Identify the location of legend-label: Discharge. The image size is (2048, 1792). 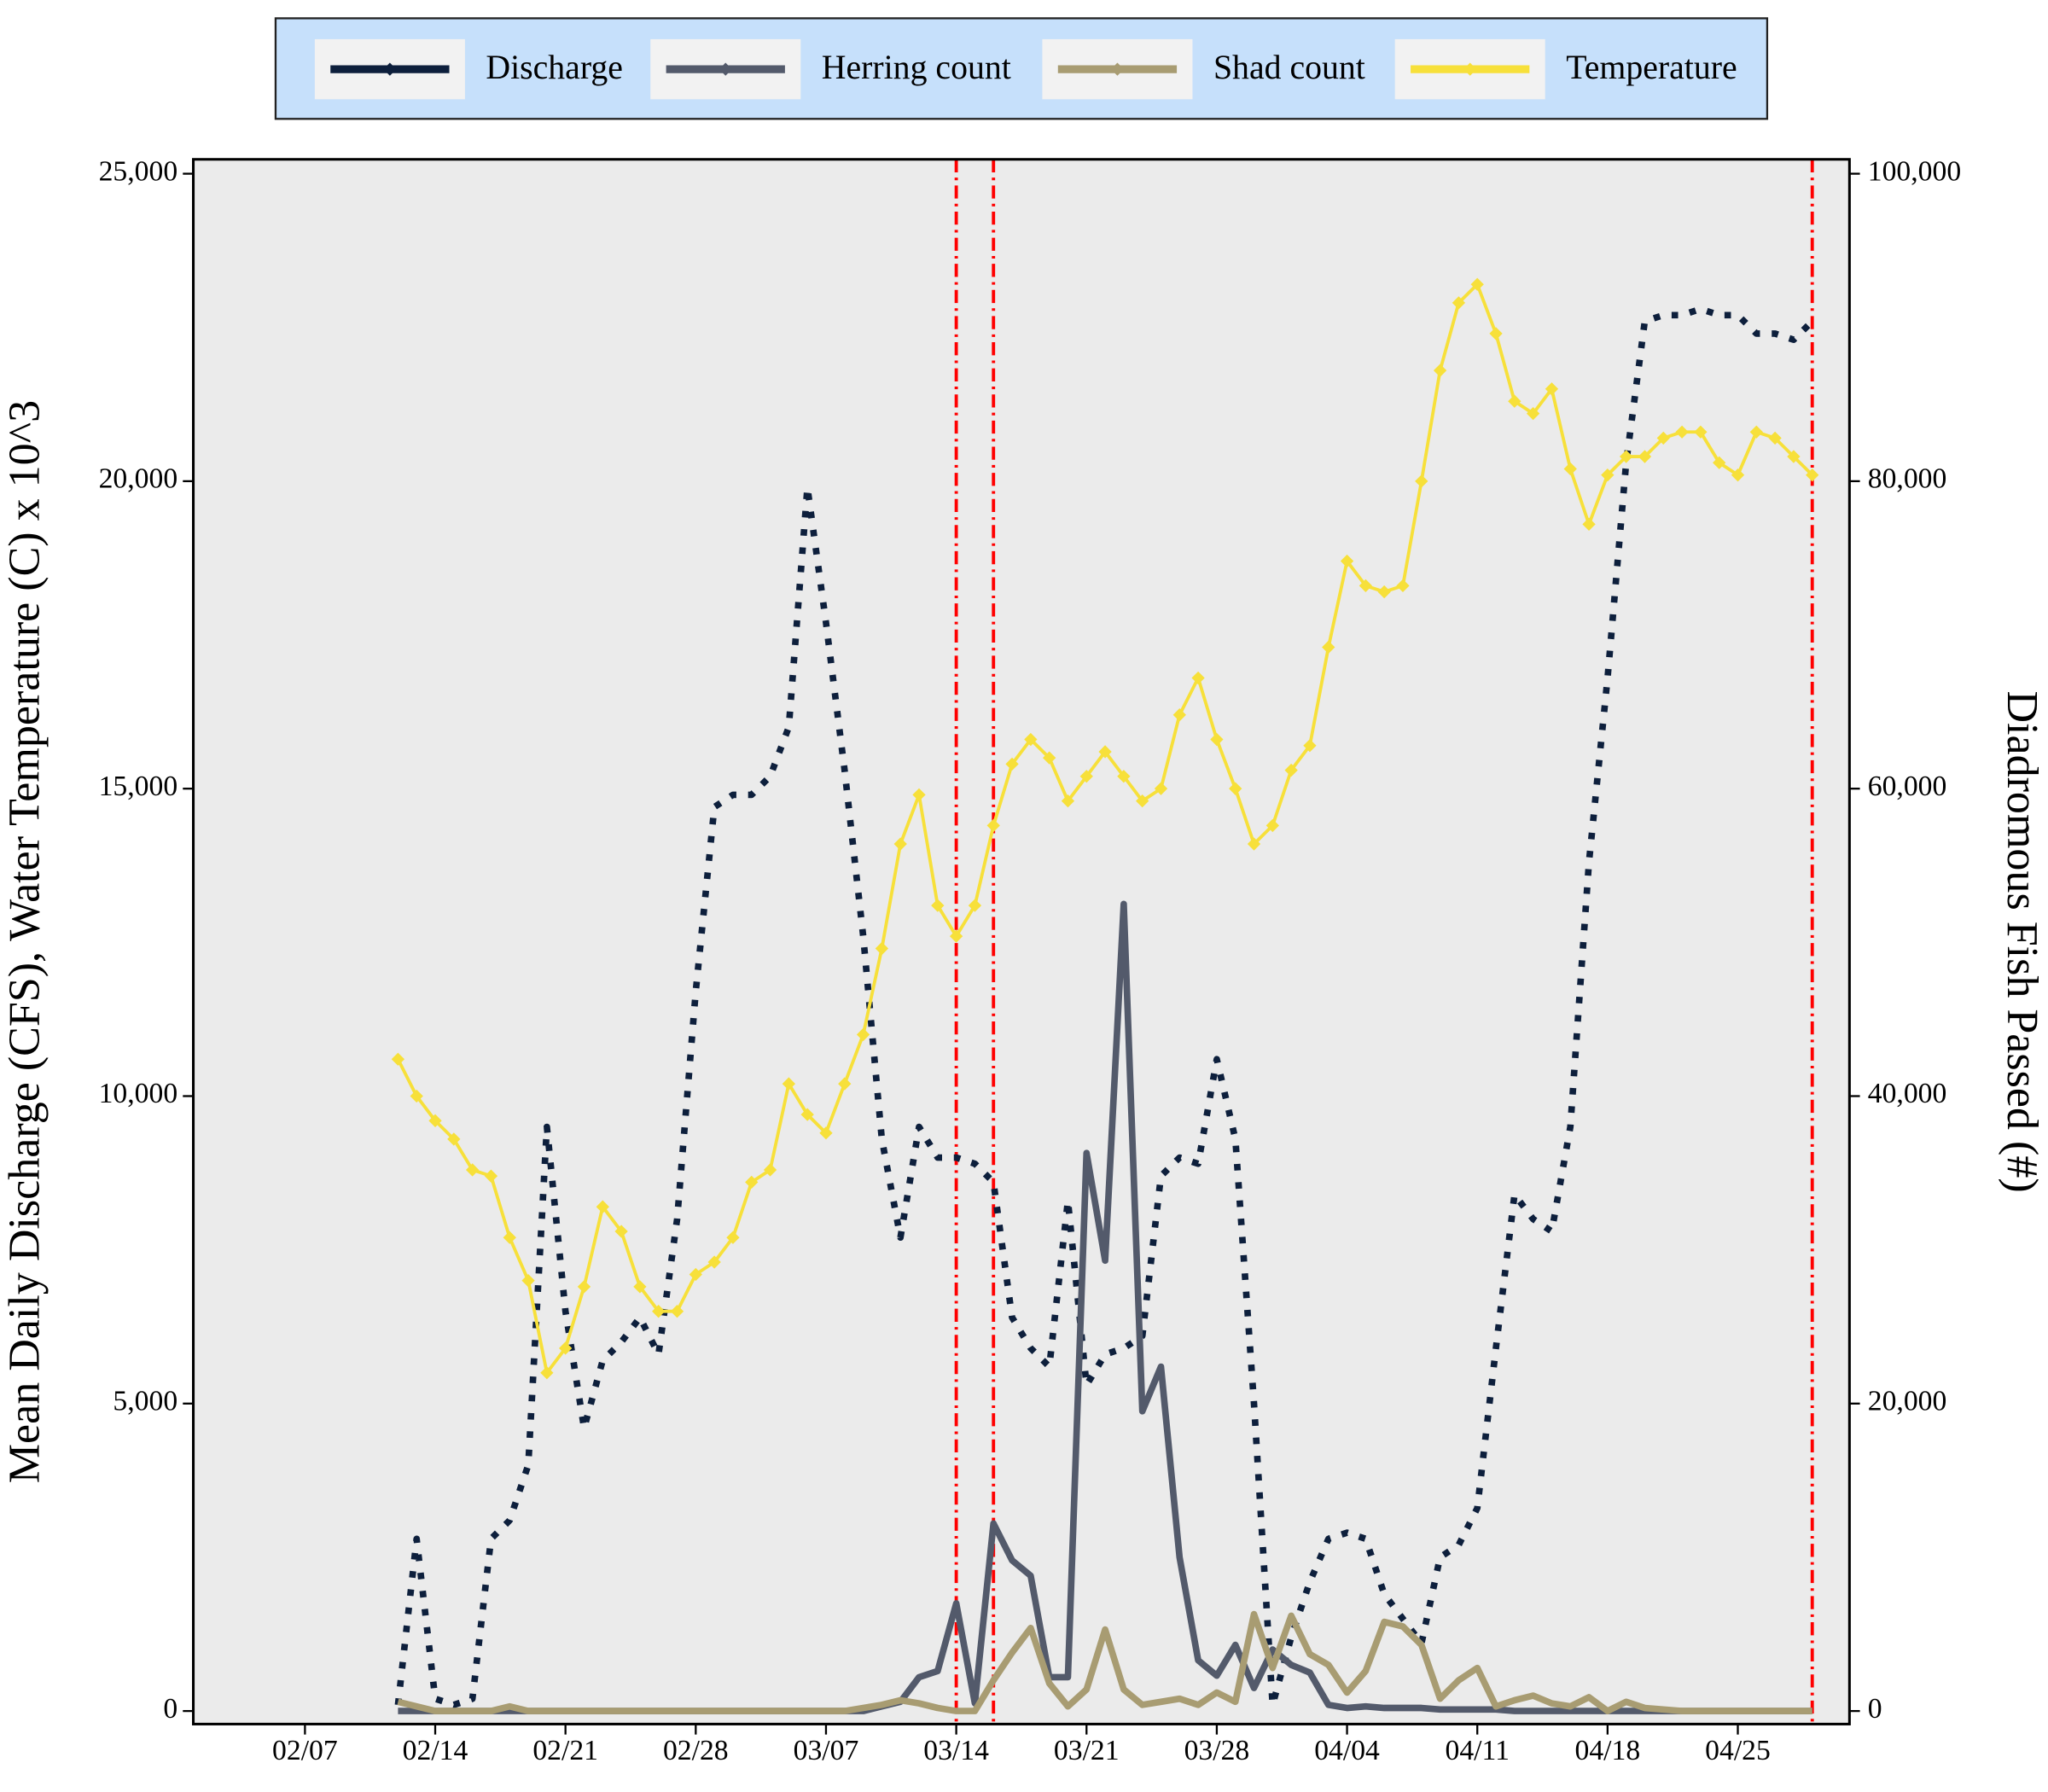
(554, 67).